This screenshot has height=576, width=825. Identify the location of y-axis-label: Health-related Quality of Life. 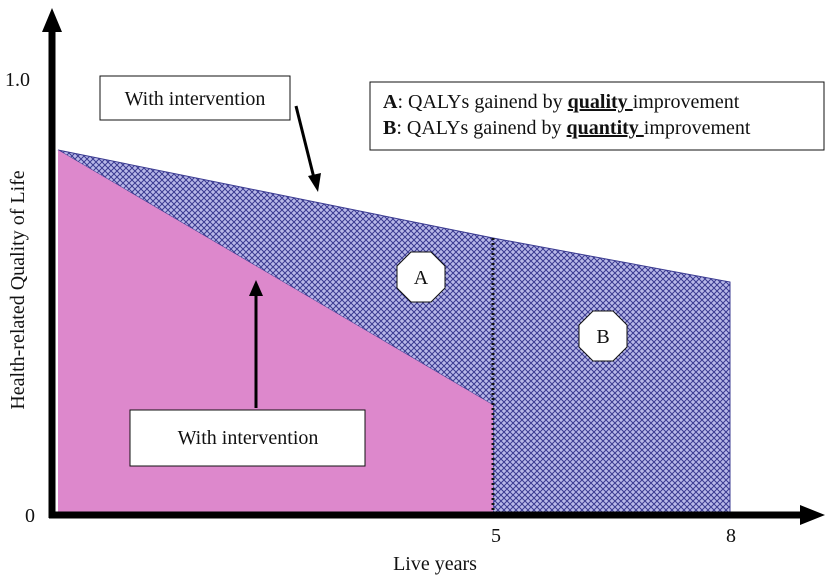
(18, 289).